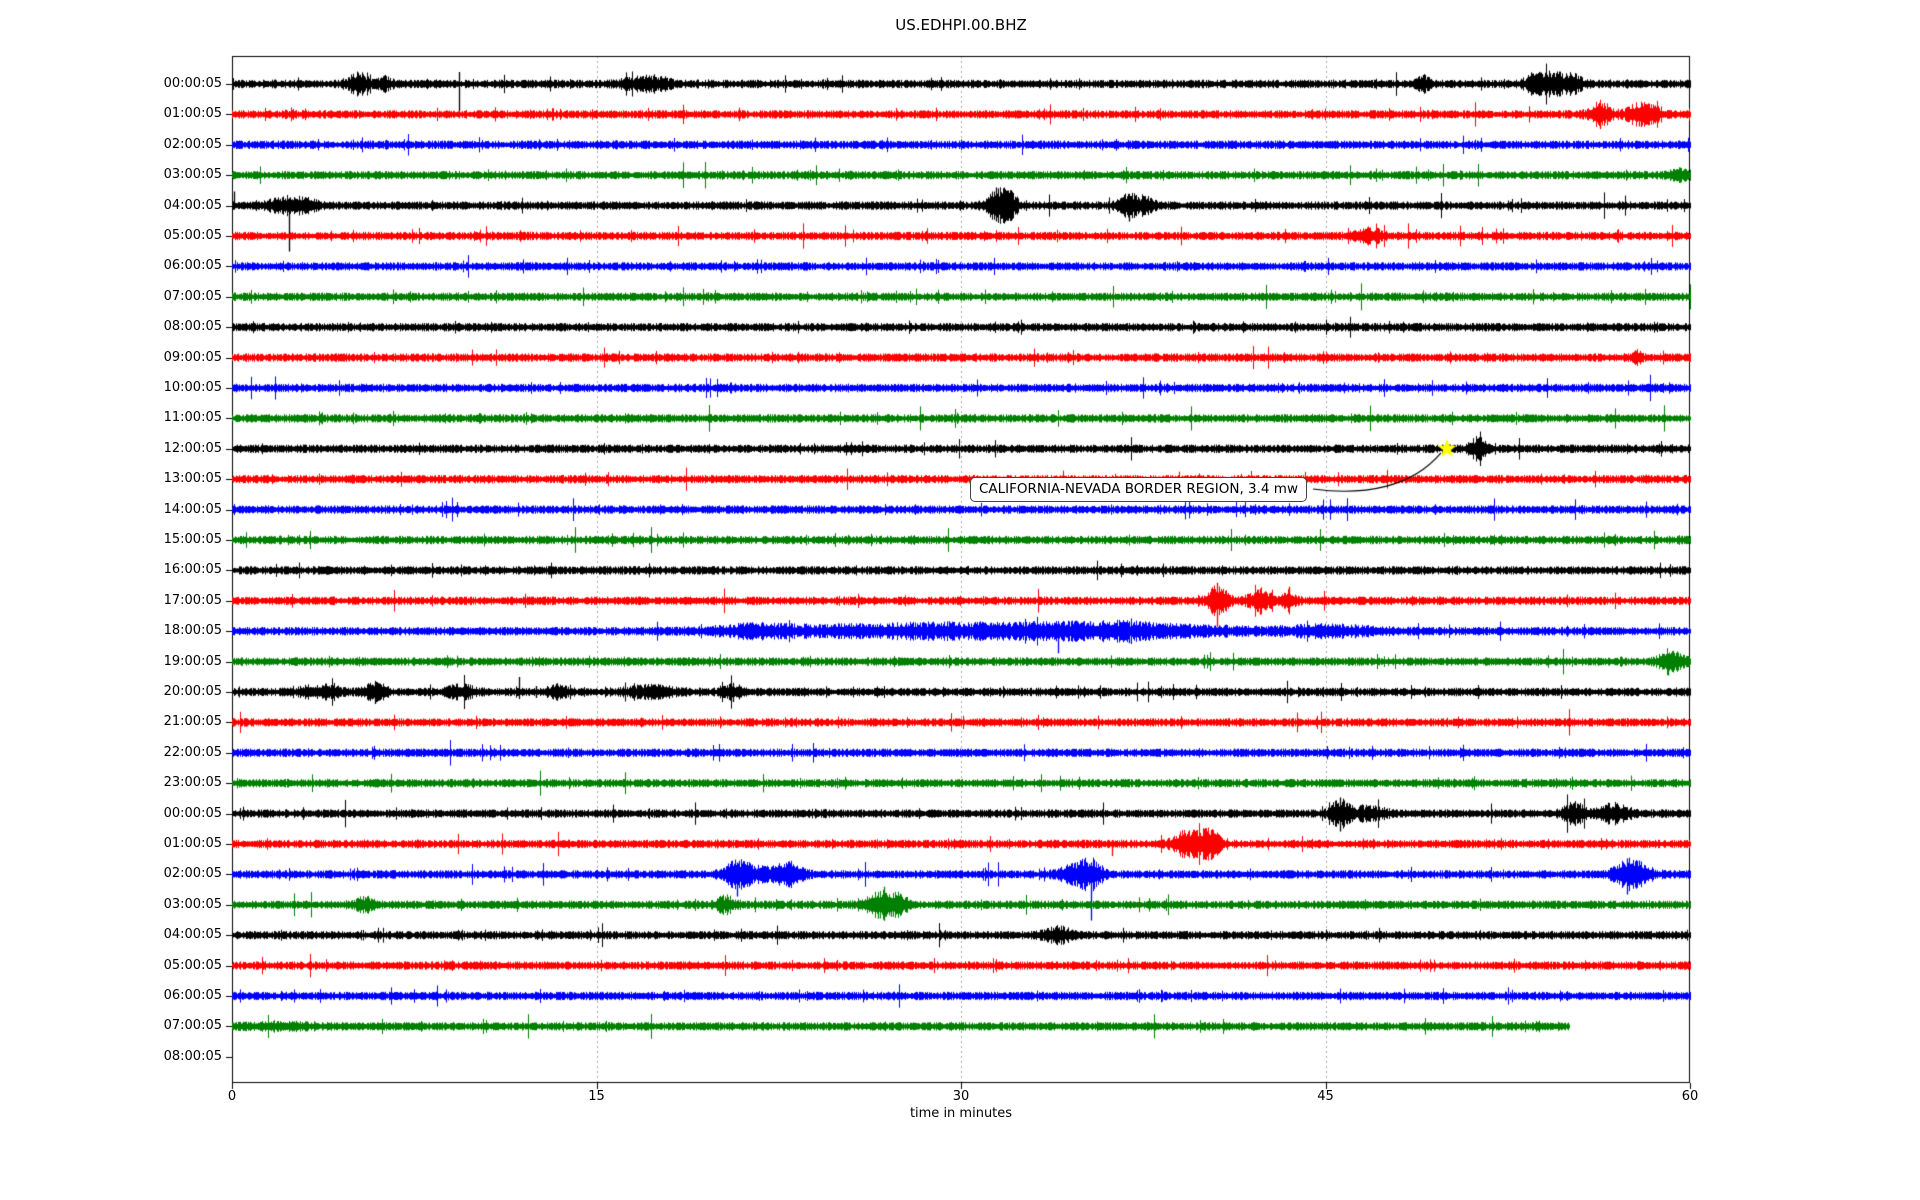 This screenshot has width=1920, height=1200. Describe the element at coordinates (192, 570) in the screenshot. I see `y-tick-label: 16:00:05` at that location.